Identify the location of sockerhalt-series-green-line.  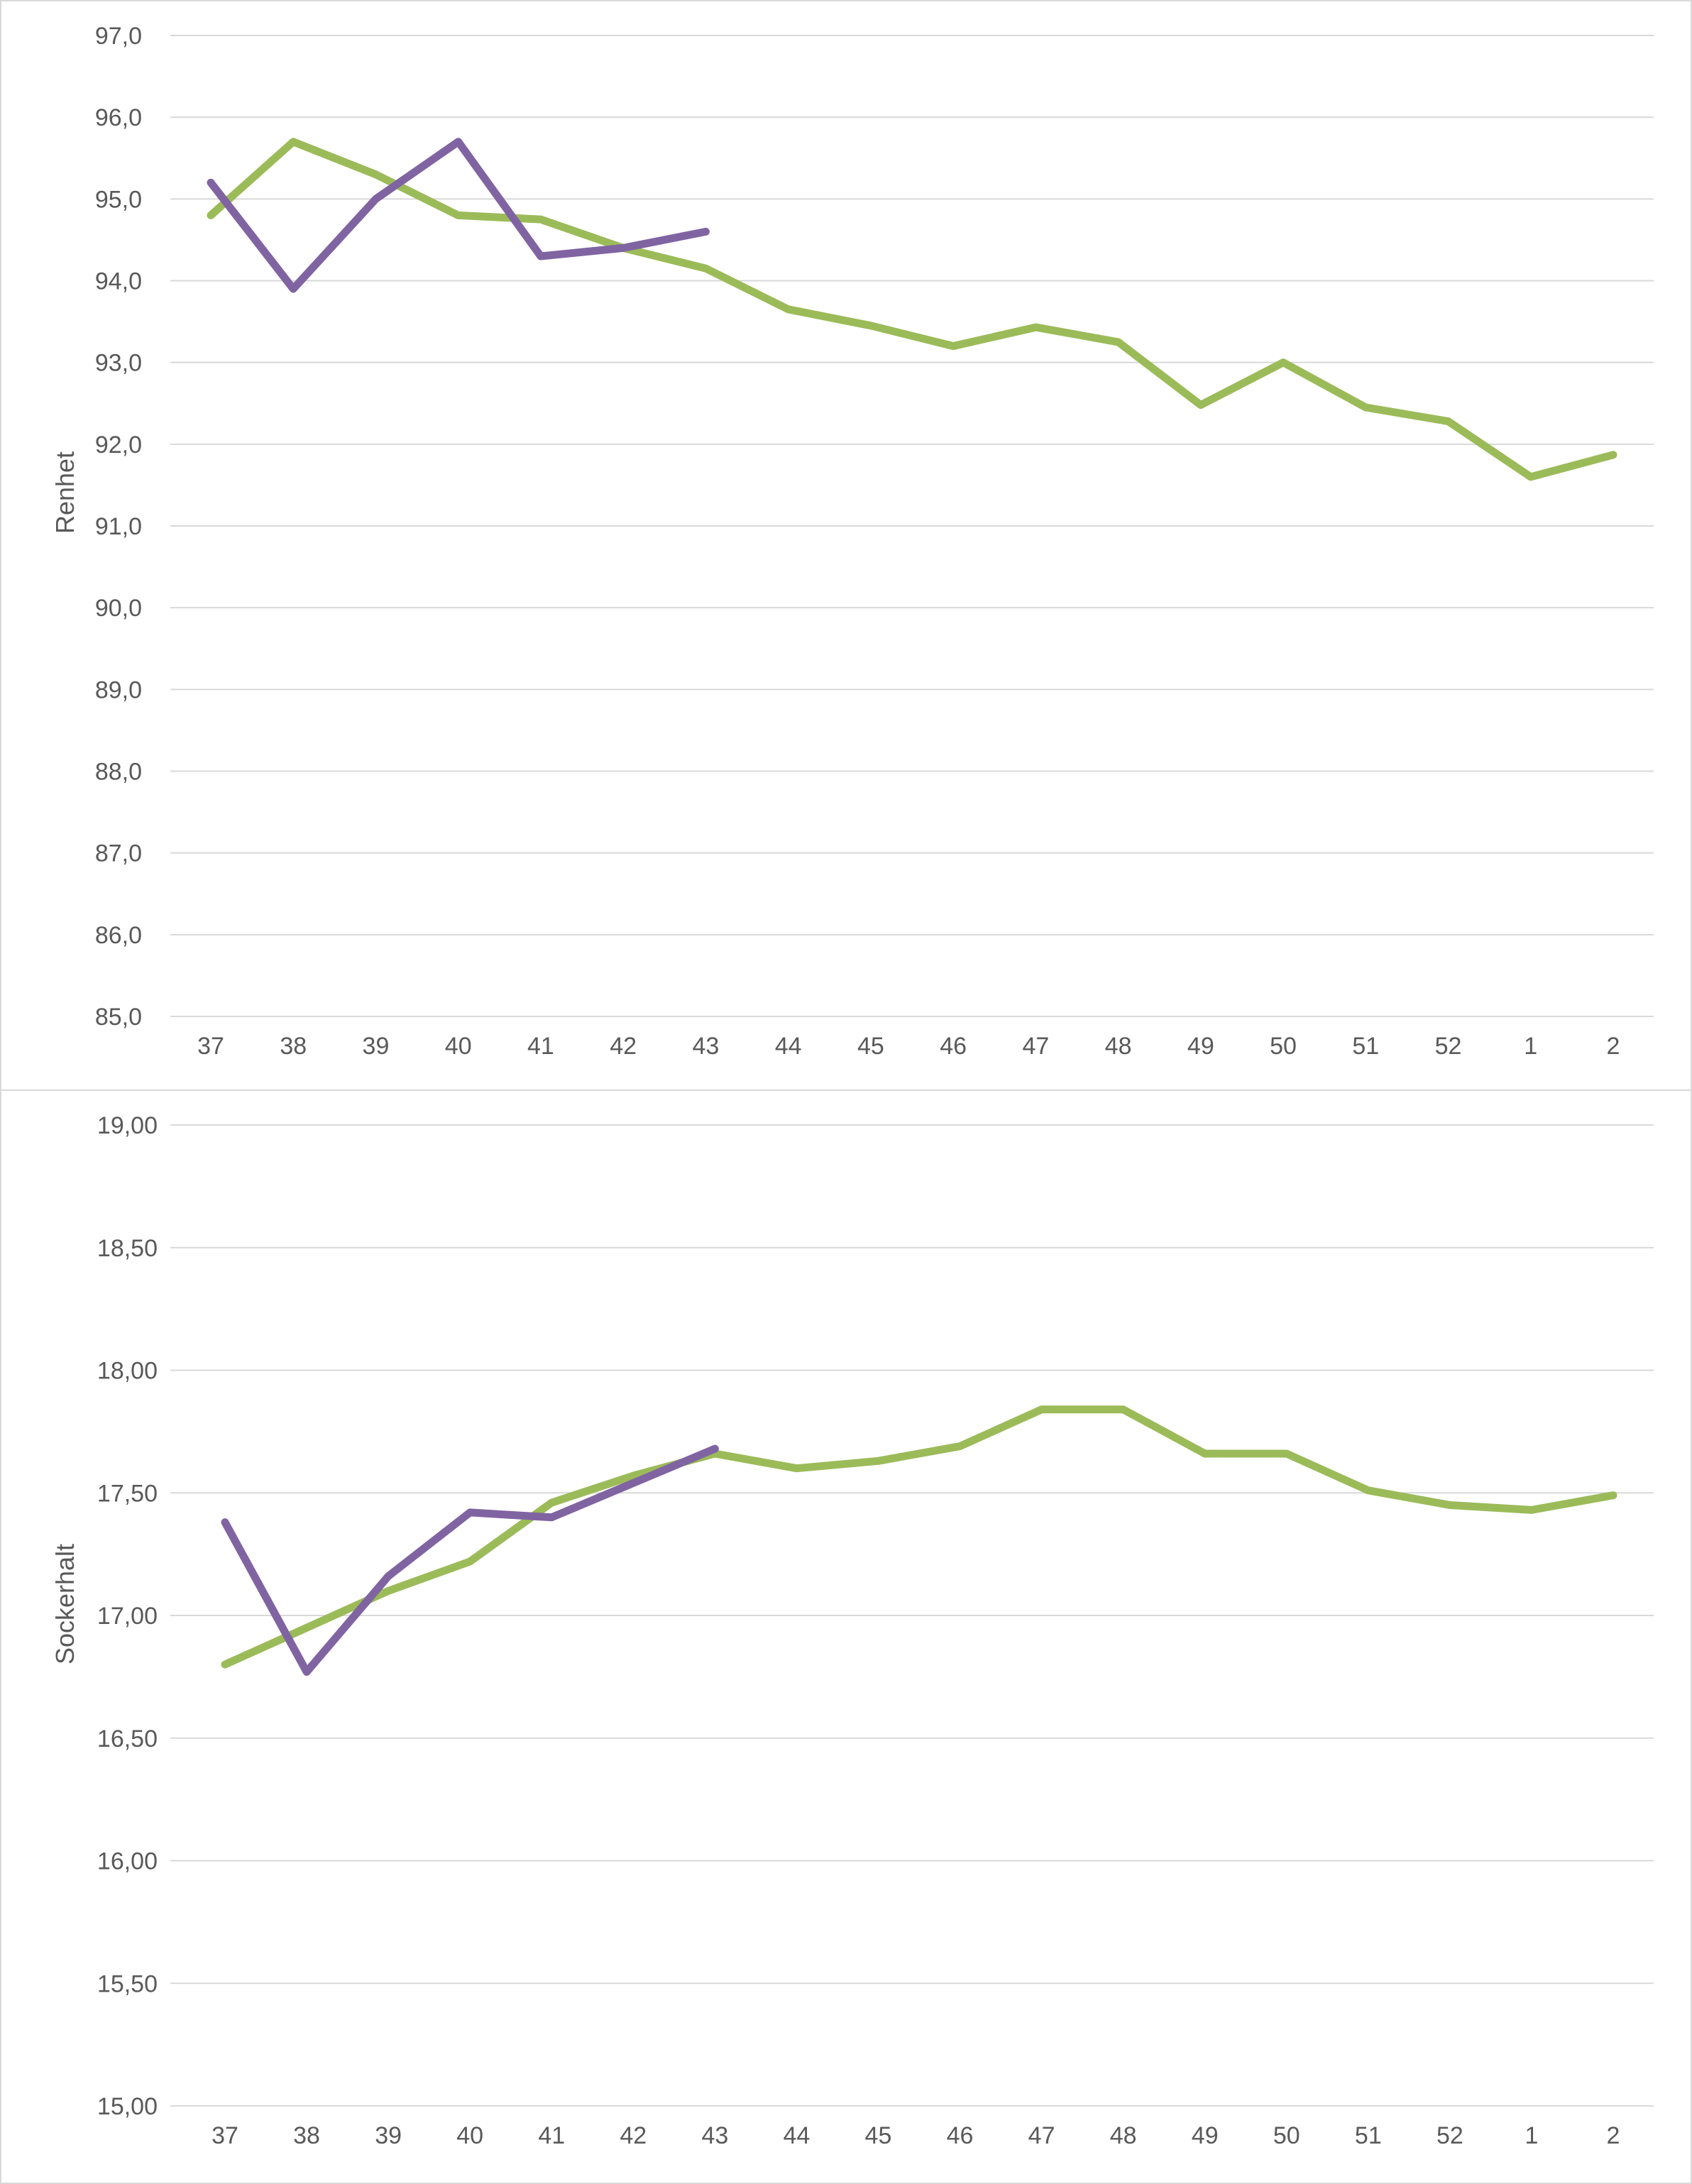
(919, 1537).